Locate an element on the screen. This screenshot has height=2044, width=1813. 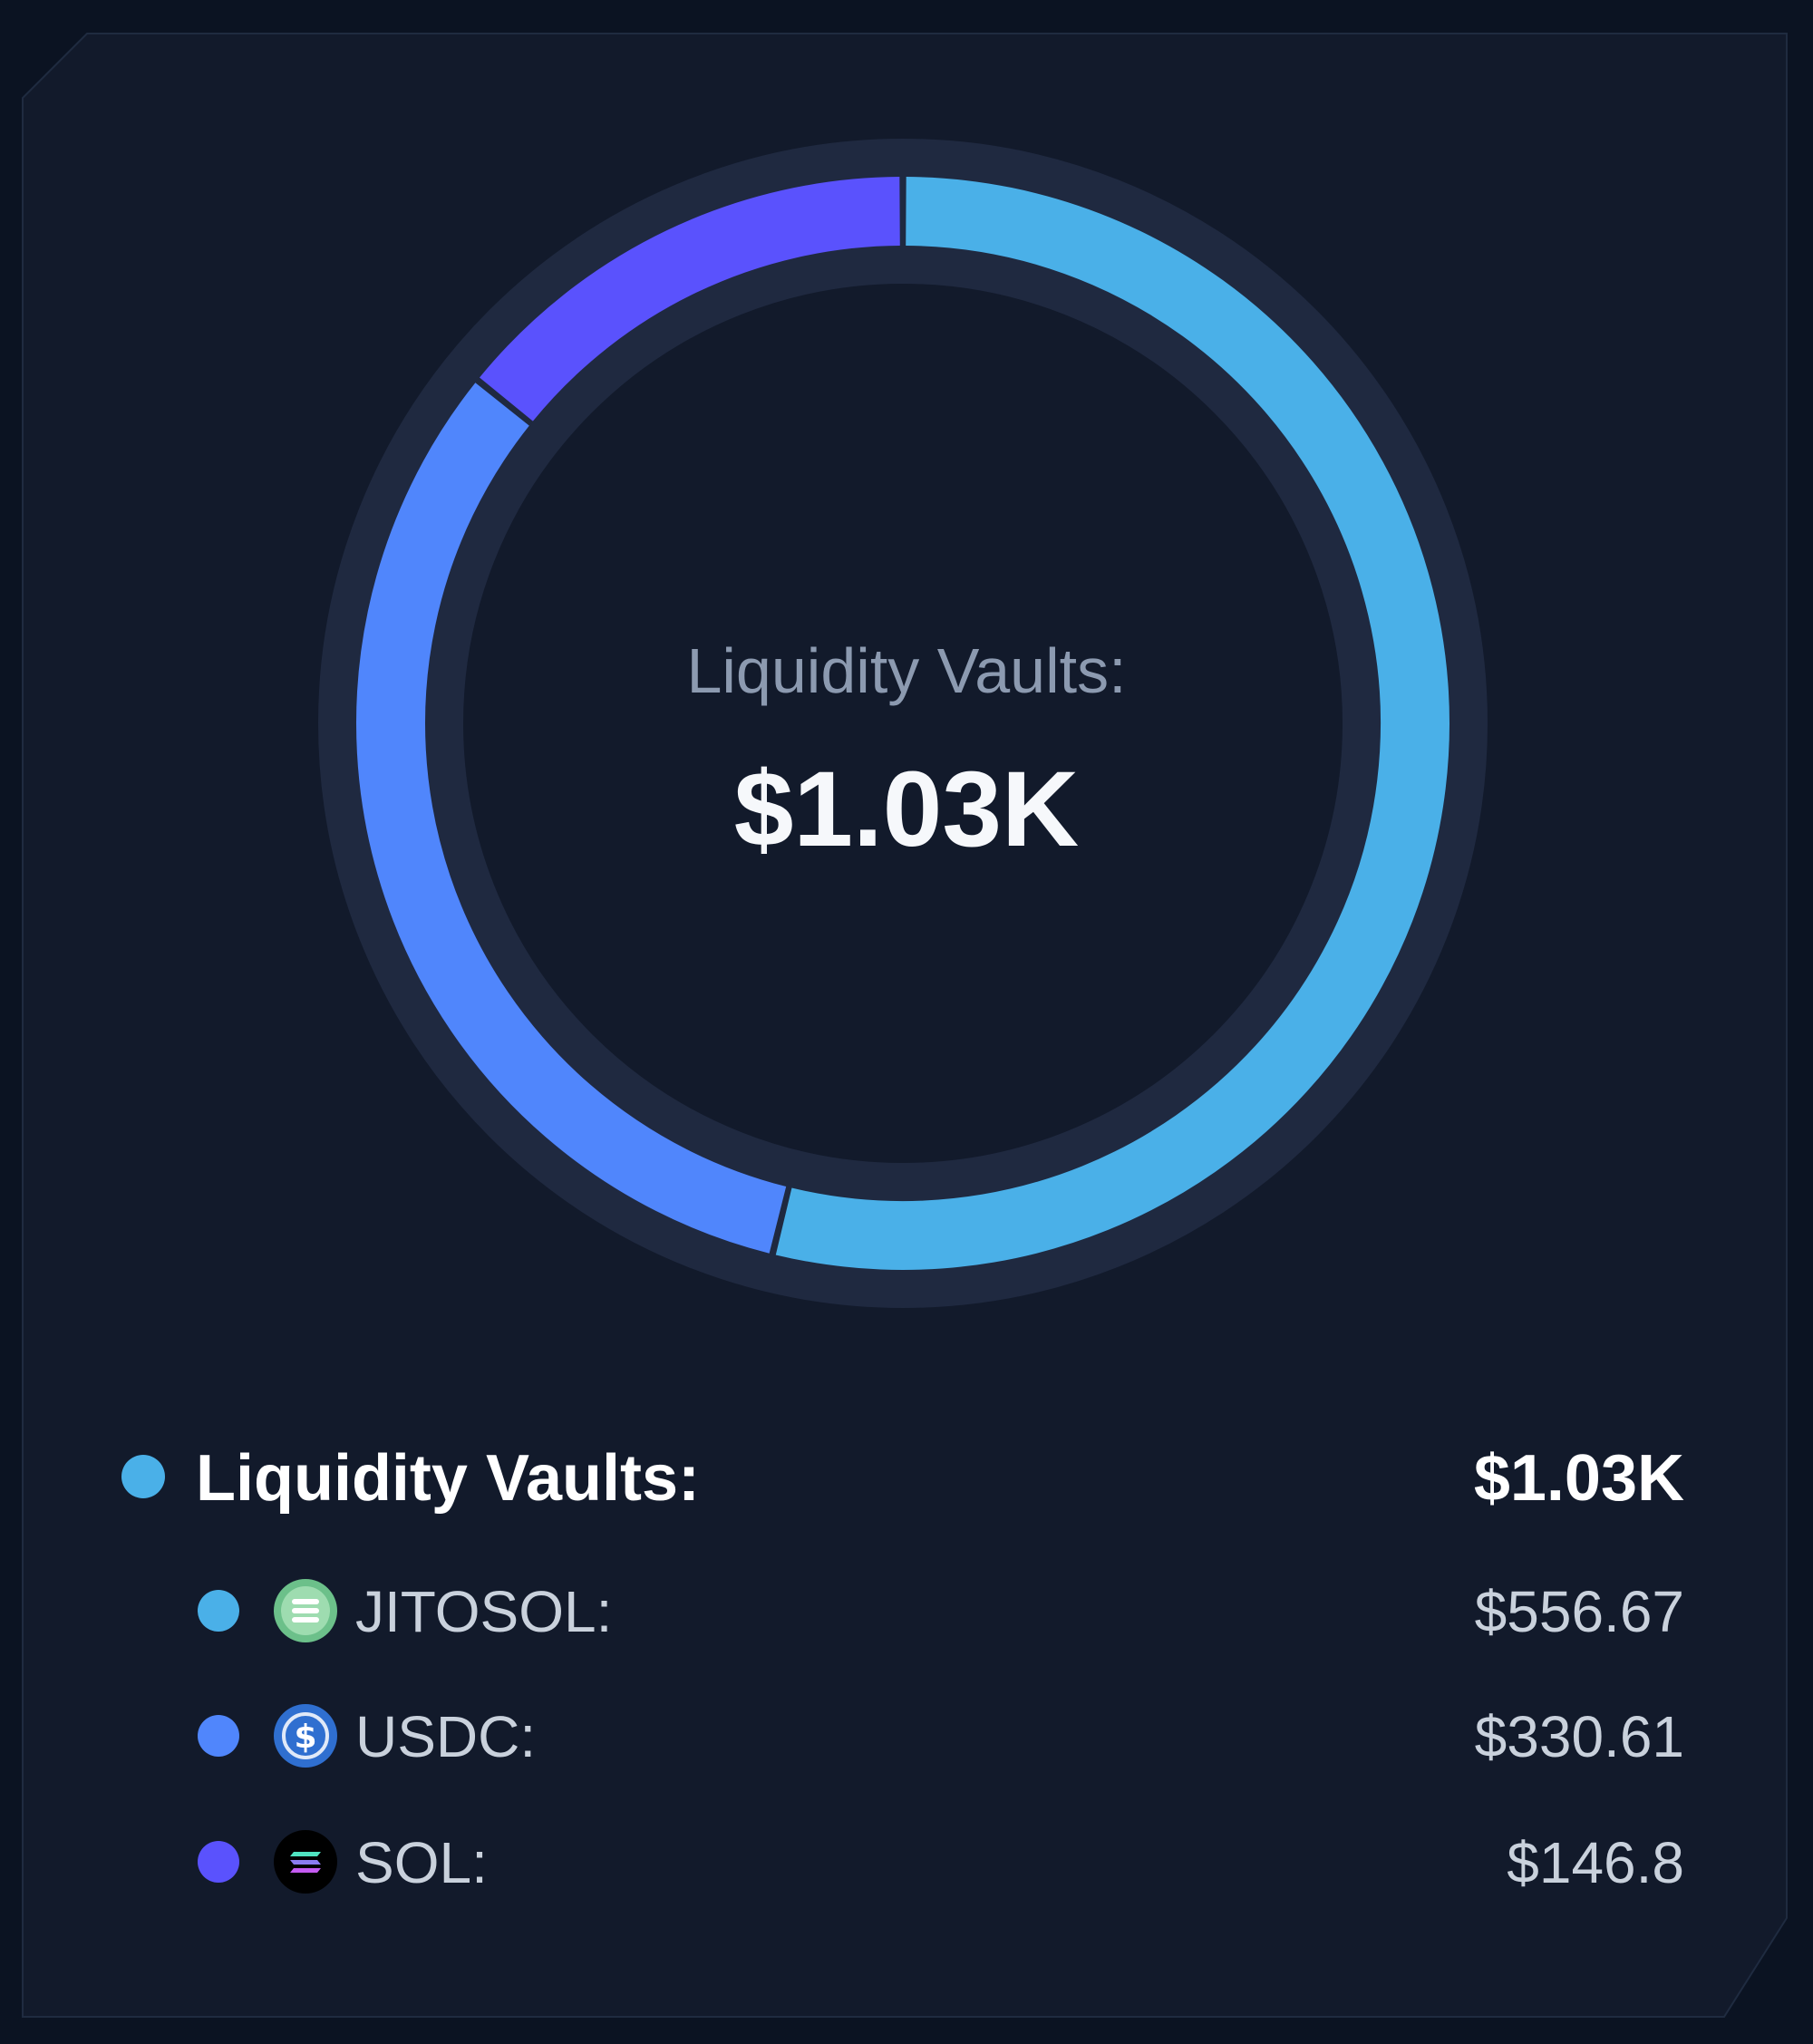
legend-item-sol: SOL: $146.8 is located at coordinates (906, 1861).